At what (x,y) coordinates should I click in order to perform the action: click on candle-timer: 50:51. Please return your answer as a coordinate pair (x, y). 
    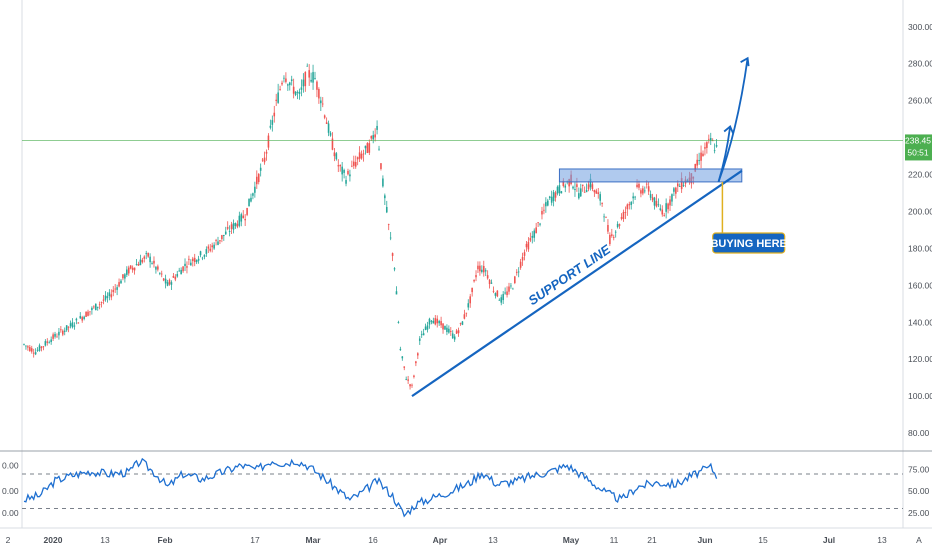
    Looking at the image, I should click on (918, 152).